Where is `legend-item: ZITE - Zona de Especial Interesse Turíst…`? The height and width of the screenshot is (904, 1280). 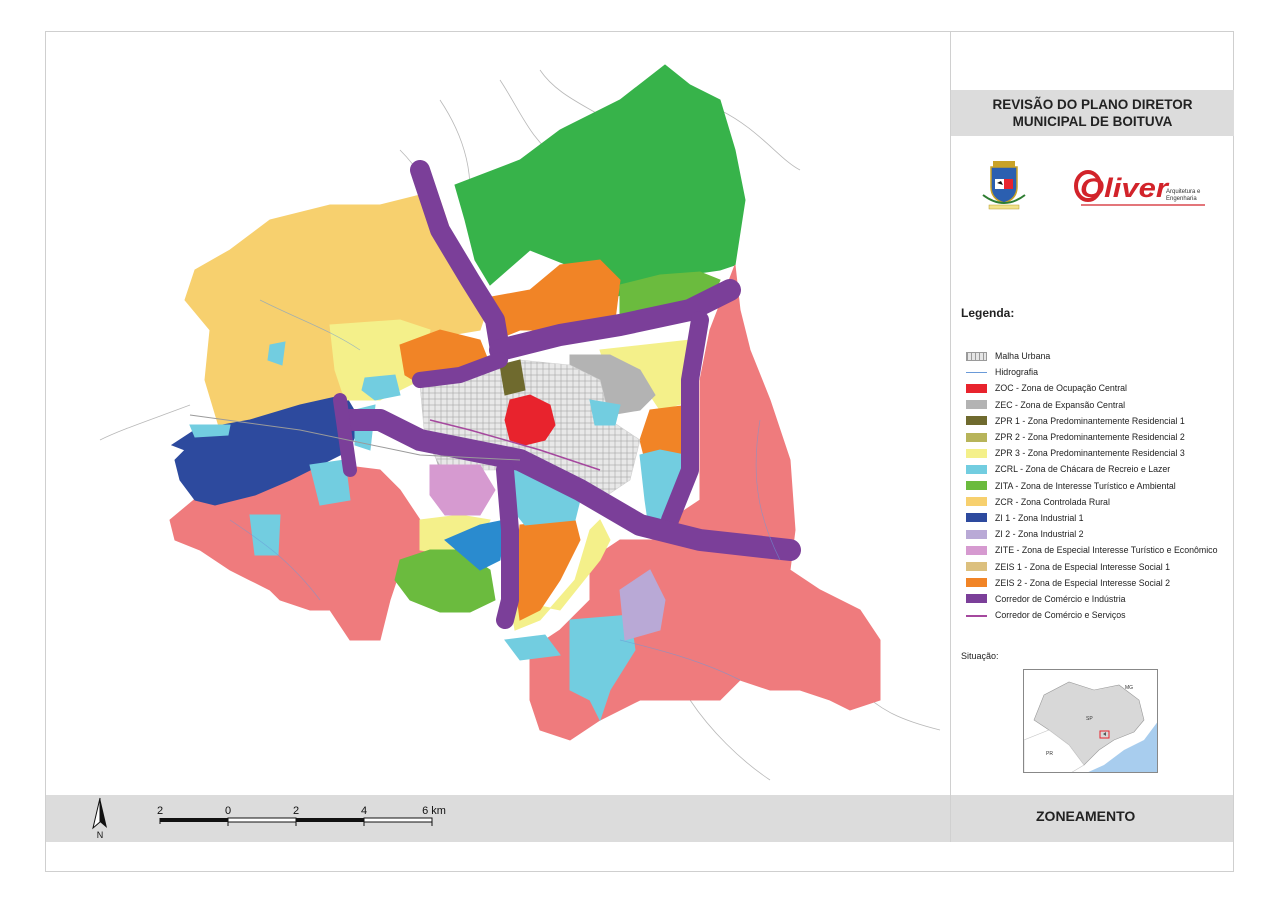
legend-item: ZITE - Zona de Especial Interesse Turíst… is located at coordinates (1091, 550).